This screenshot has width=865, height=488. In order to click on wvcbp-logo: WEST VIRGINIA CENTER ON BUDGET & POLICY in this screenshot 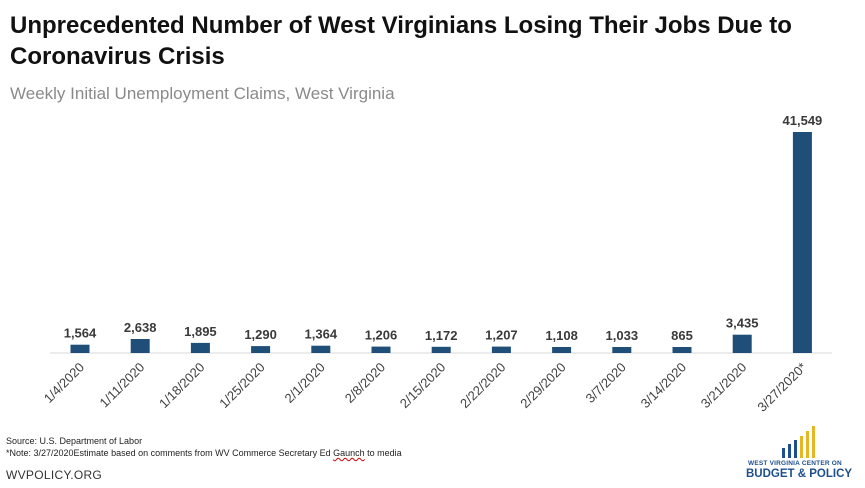, I will do `click(799, 453)`.